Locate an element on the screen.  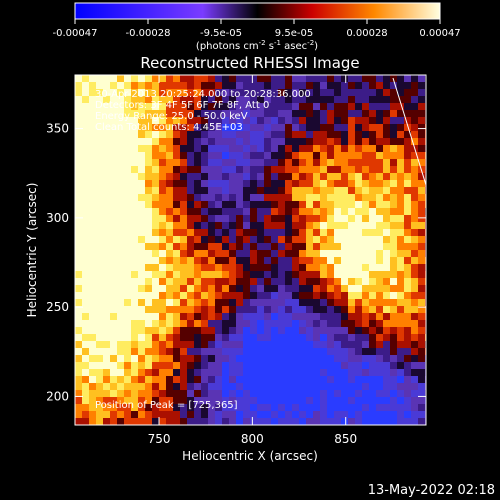
footer-timestamp: 13-May-2022 02:18 is located at coordinates (431, 490).